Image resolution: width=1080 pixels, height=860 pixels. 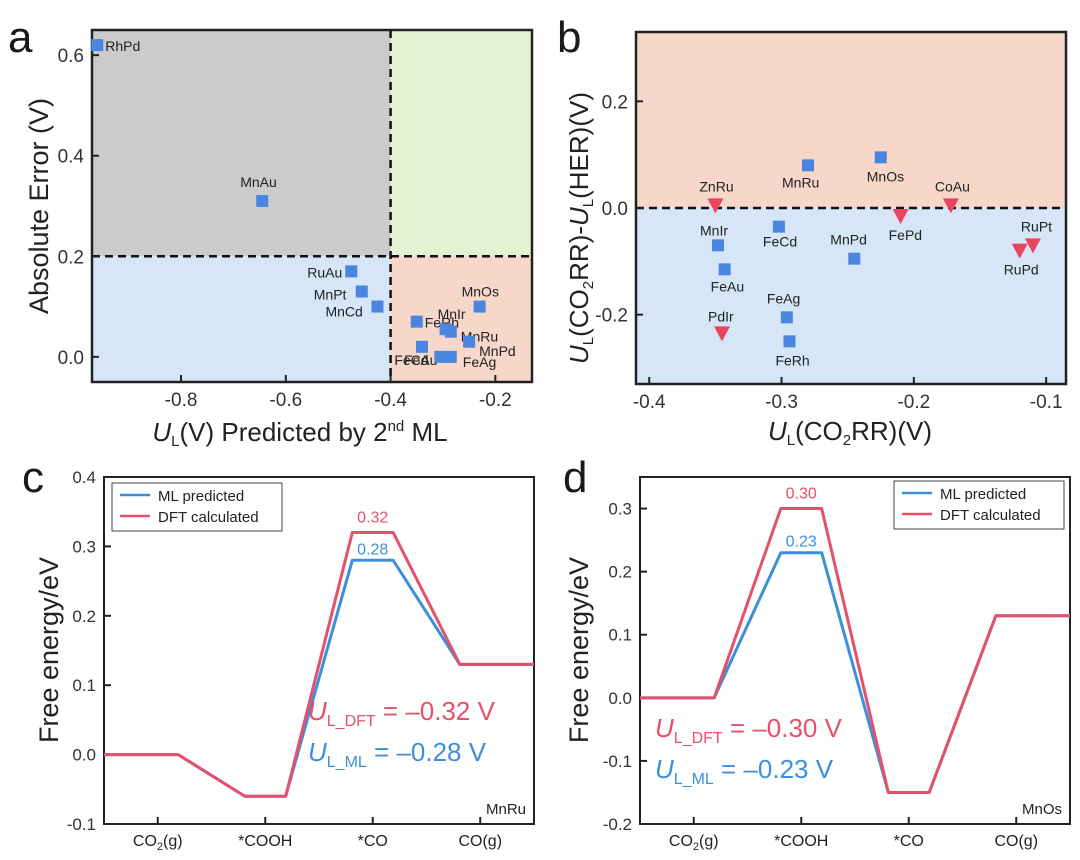 I want to click on panel-b-label: b, so click(x=569, y=37).